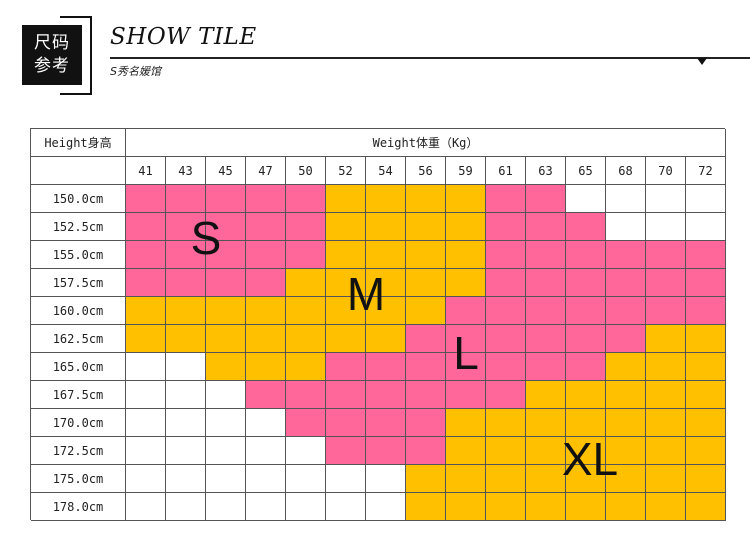 The height and width of the screenshot is (543, 750). What do you see at coordinates (226, 171) in the screenshot?
I see `weight-header-45: 45` at bounding box center [226, 171].